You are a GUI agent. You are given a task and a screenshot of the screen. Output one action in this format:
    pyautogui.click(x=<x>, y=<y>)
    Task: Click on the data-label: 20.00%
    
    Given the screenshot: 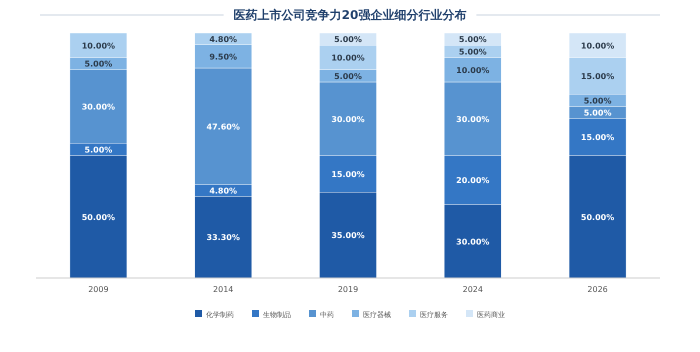 What is the action you would take?
    pyautogui.click(x=473, y=180)
    